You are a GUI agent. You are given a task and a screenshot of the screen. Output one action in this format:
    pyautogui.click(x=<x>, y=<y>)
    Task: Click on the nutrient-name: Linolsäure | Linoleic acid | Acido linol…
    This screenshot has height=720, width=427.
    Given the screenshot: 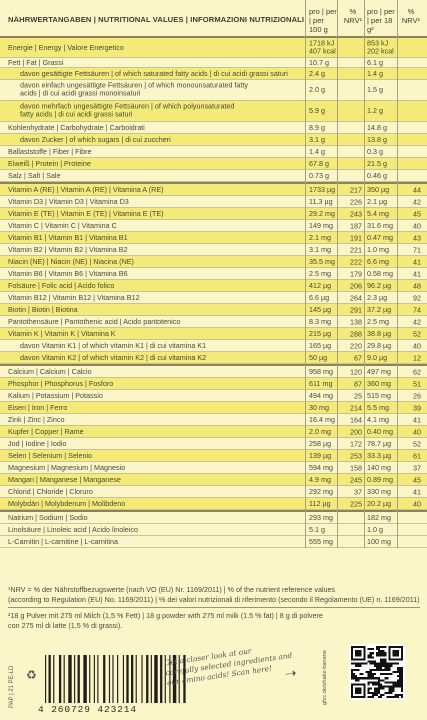 What is the action you would take?
    pyautogui.click(x=73, y=529)
    